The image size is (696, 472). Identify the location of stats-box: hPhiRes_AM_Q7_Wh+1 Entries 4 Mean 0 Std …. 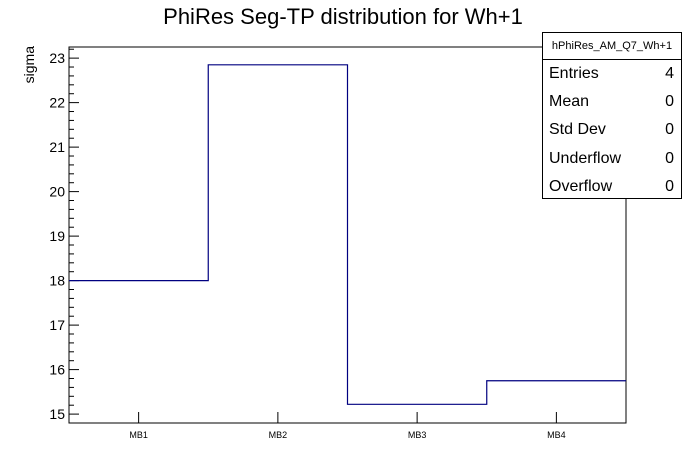
(612, 115).